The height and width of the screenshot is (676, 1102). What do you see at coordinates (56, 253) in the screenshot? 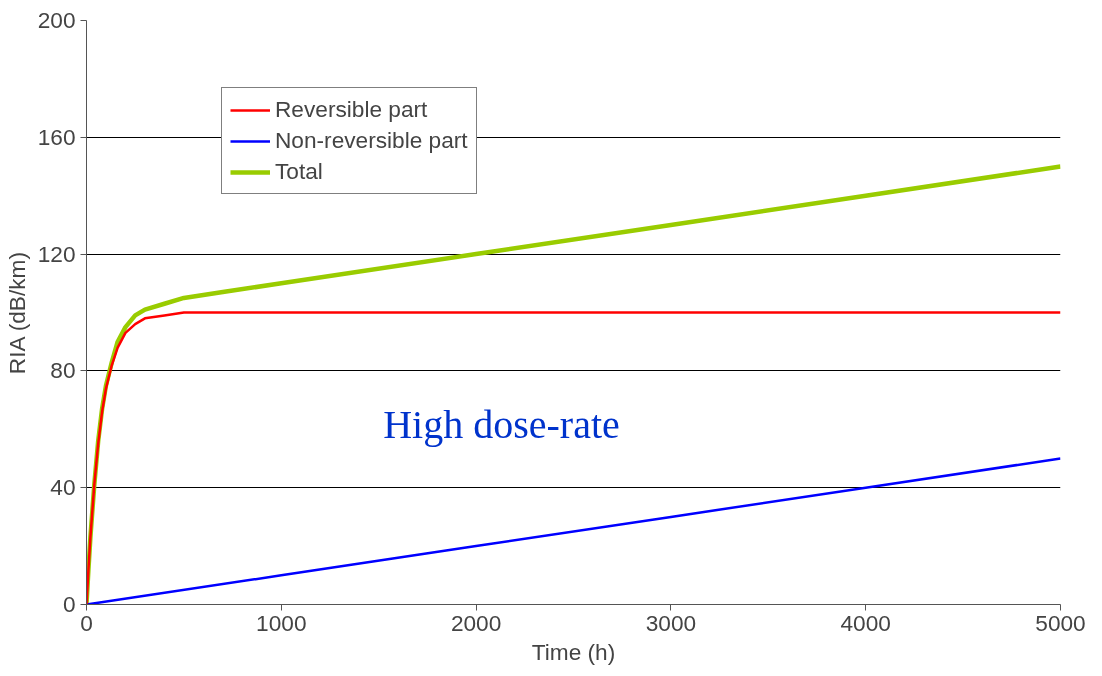
I see `y-tick-label: 120` at bounding box center [56, 253].